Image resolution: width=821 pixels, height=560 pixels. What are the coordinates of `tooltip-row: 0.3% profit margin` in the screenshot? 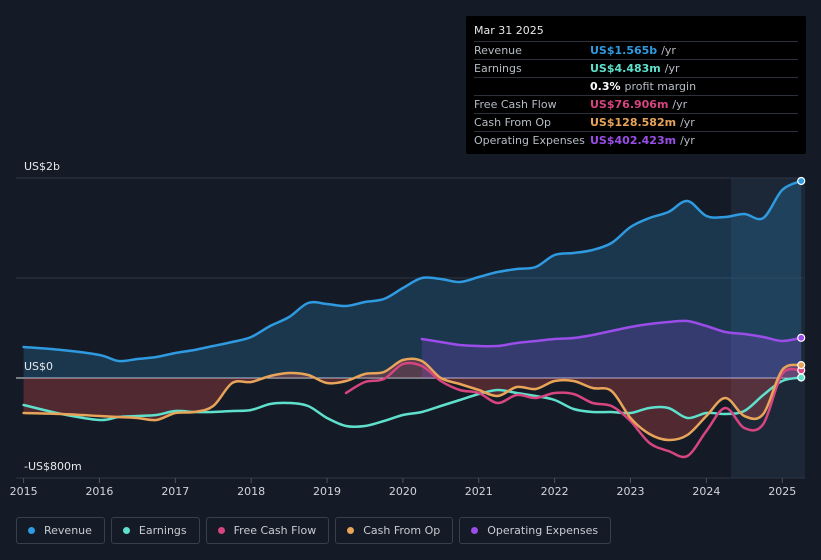 It's located at (636, 87).